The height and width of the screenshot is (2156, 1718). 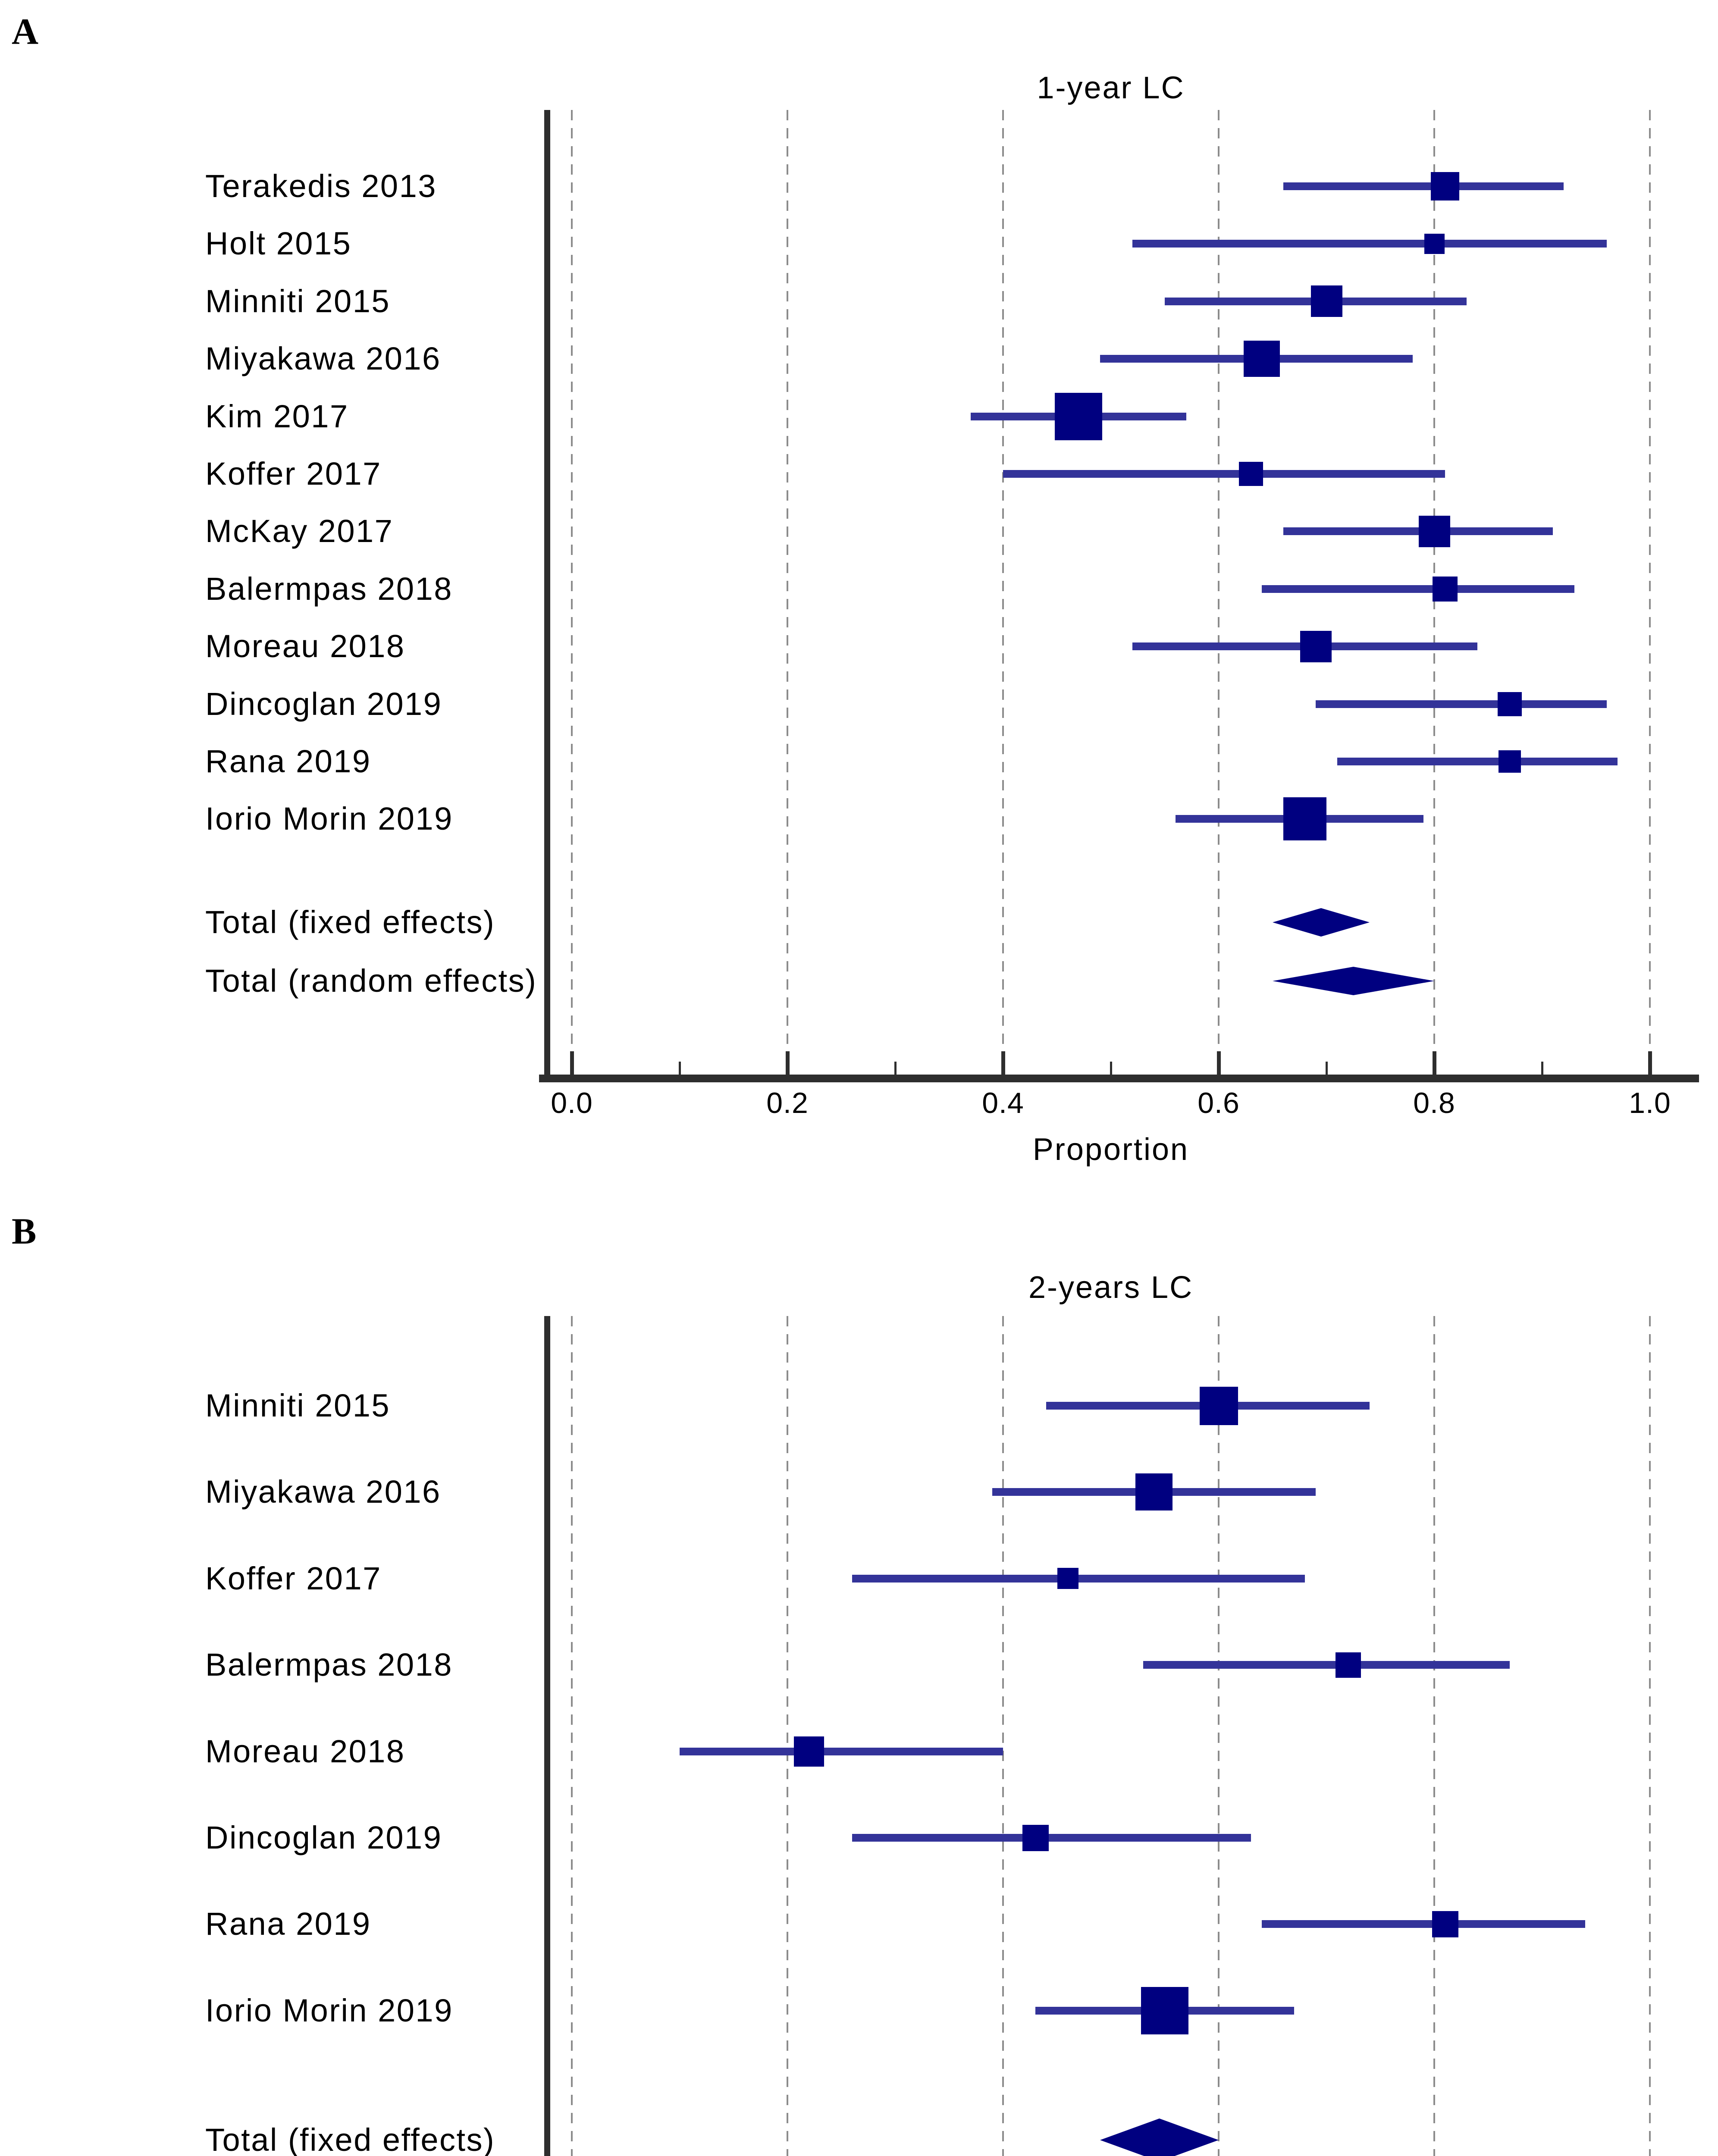 I want to click on total-row-label: Total (random effects), so click(x=371, y=981).